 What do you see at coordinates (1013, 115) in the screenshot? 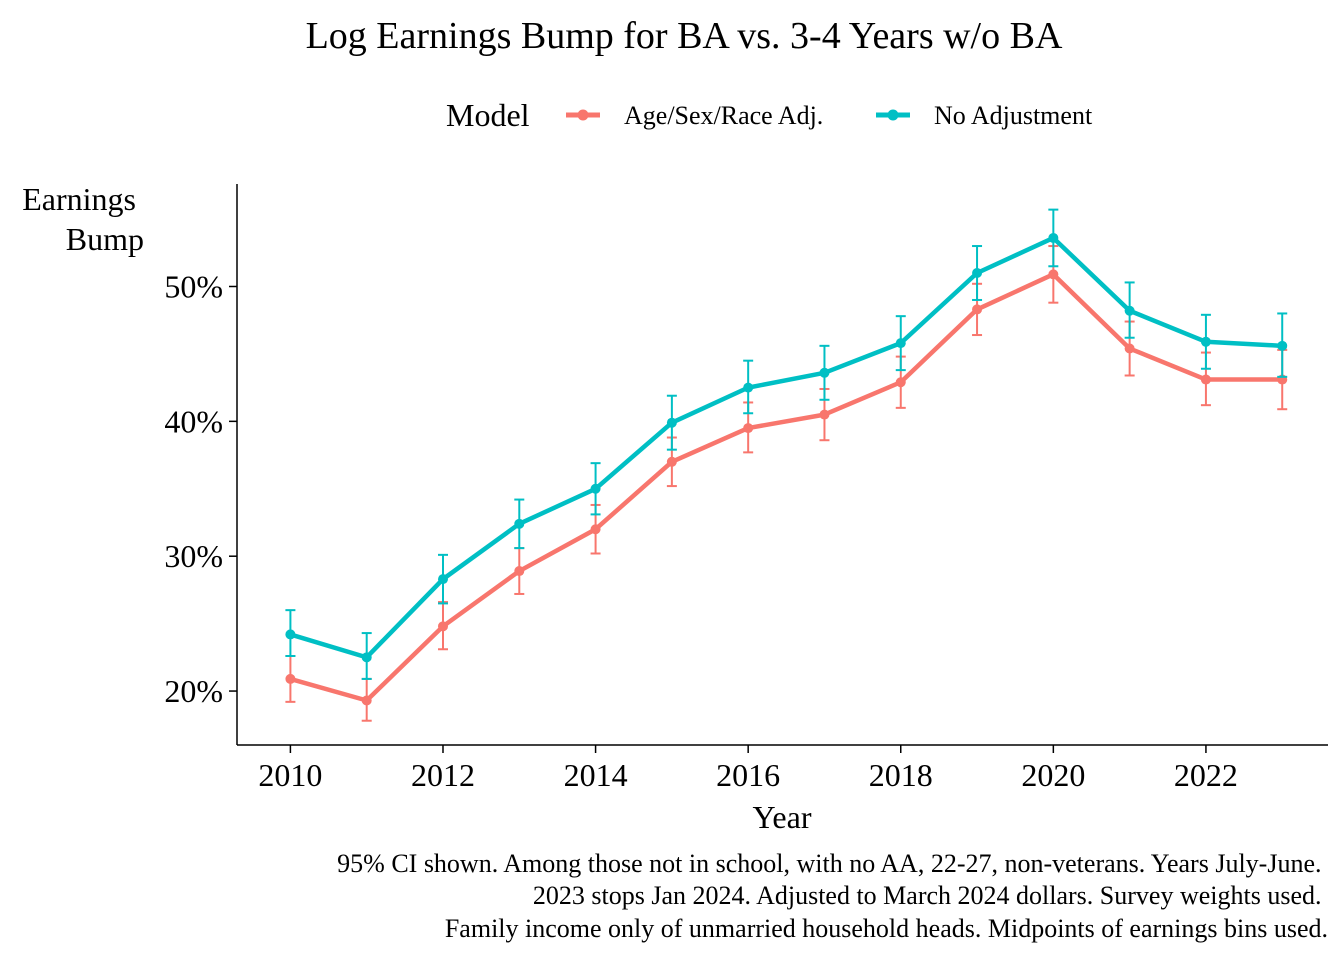
I see `legend-label-unadjusted: No Adjustment` at bounding box center [1013, 115].